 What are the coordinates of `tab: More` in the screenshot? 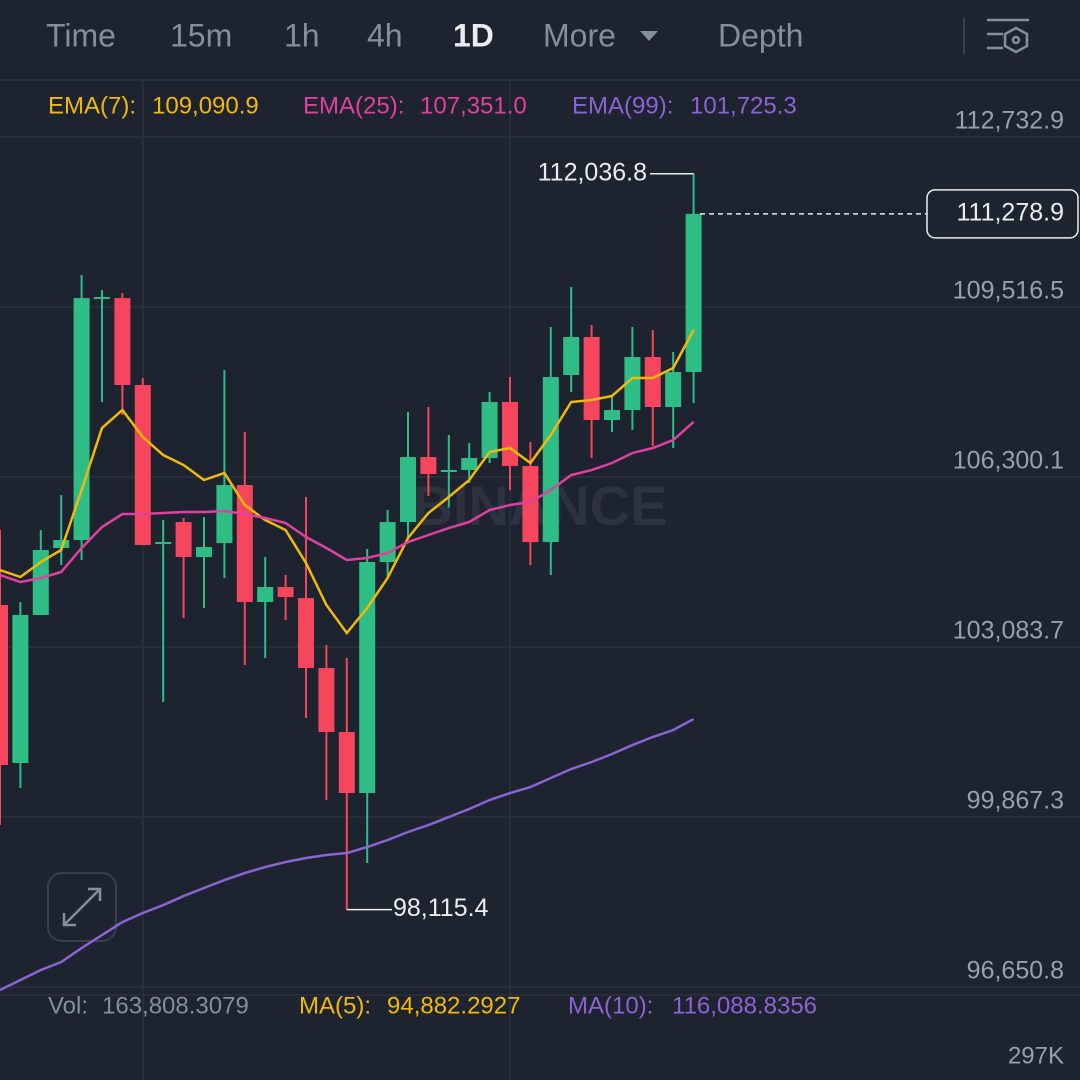 It's located at (579, 35).